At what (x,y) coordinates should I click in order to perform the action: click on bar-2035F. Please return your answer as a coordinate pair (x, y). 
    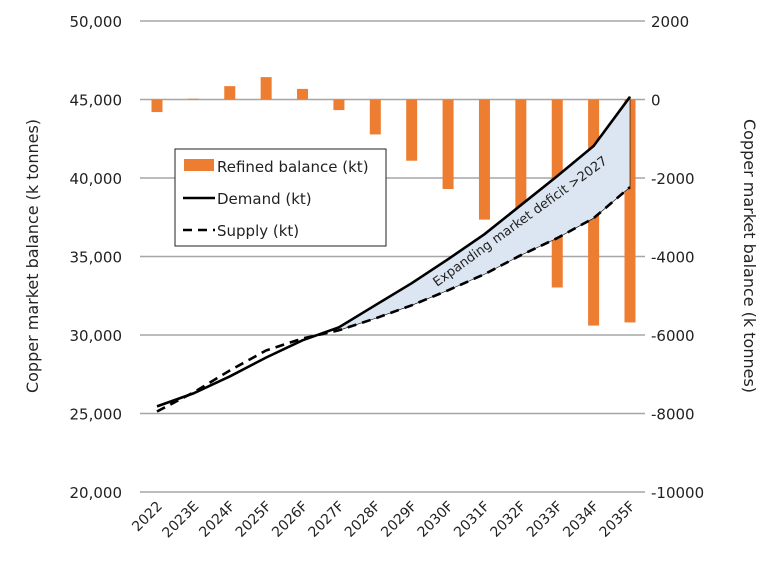
    Looking at the image, I should click on (630, 211).